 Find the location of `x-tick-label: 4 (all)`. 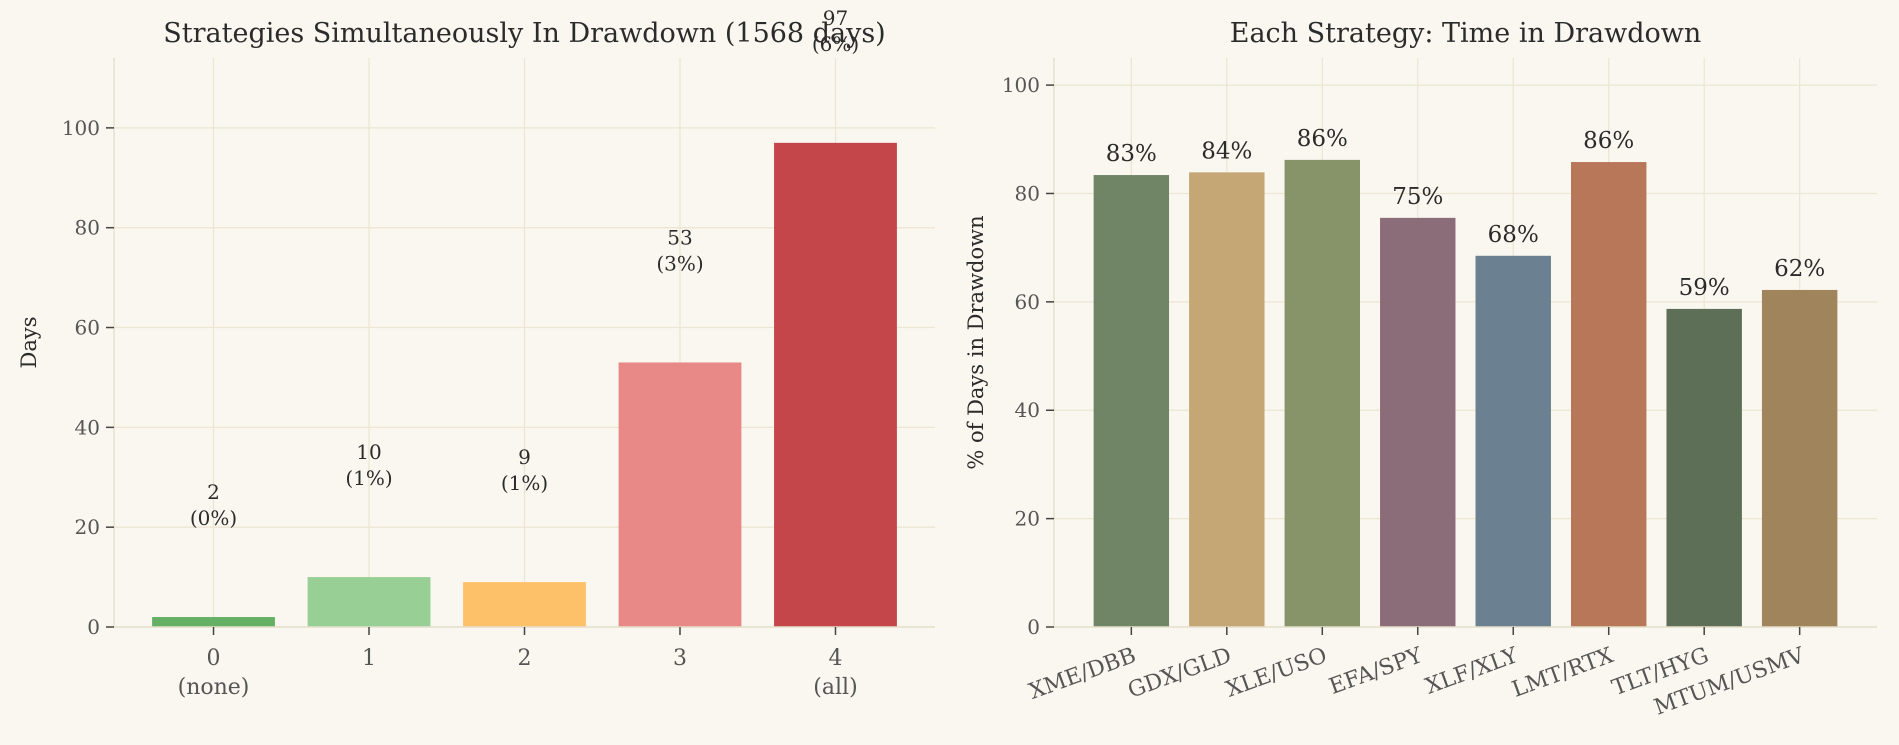

x-tick-label: 4 (all) is located at coordinates (835, 673).